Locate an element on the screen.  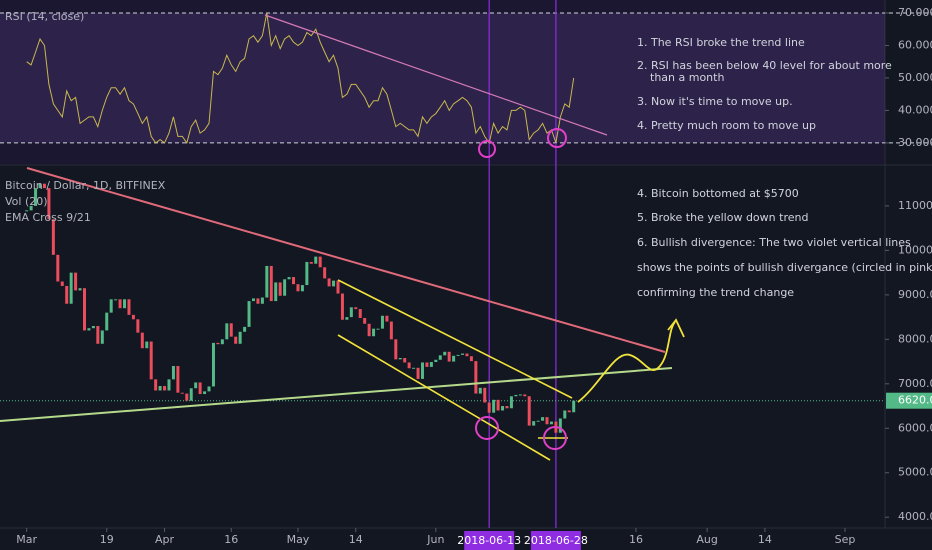
y-tick-label: 70.0000 is located at coordinates (915, 12).